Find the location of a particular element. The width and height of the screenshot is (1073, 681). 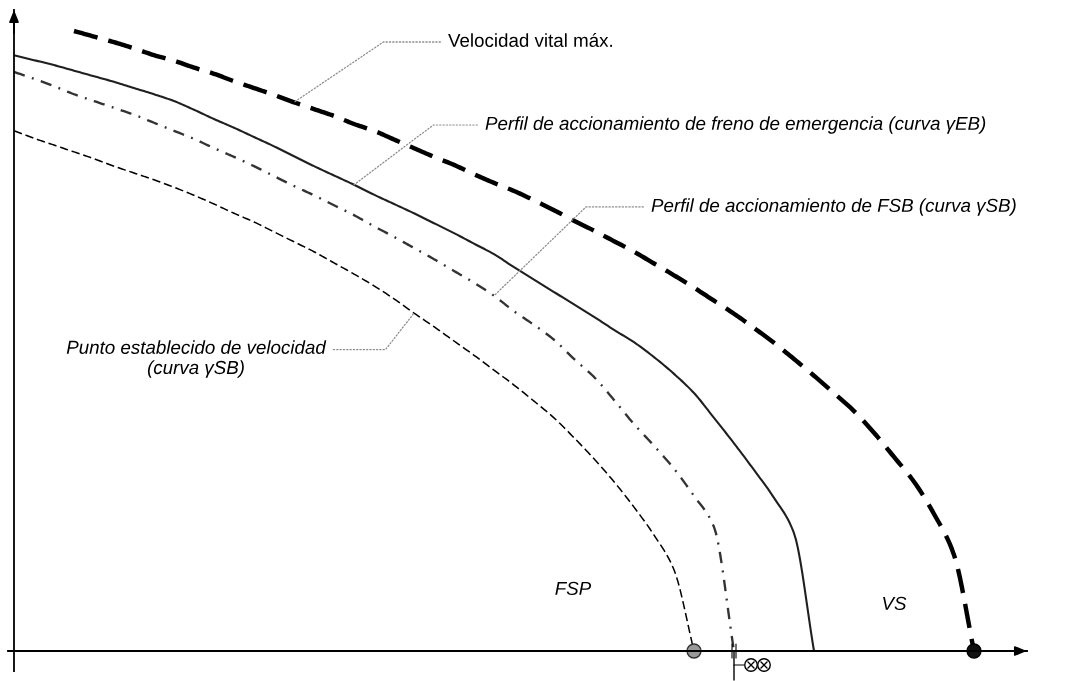

annotation: Punto establecido de velocidad (curva γSB) is located at coordinates (196, 359).